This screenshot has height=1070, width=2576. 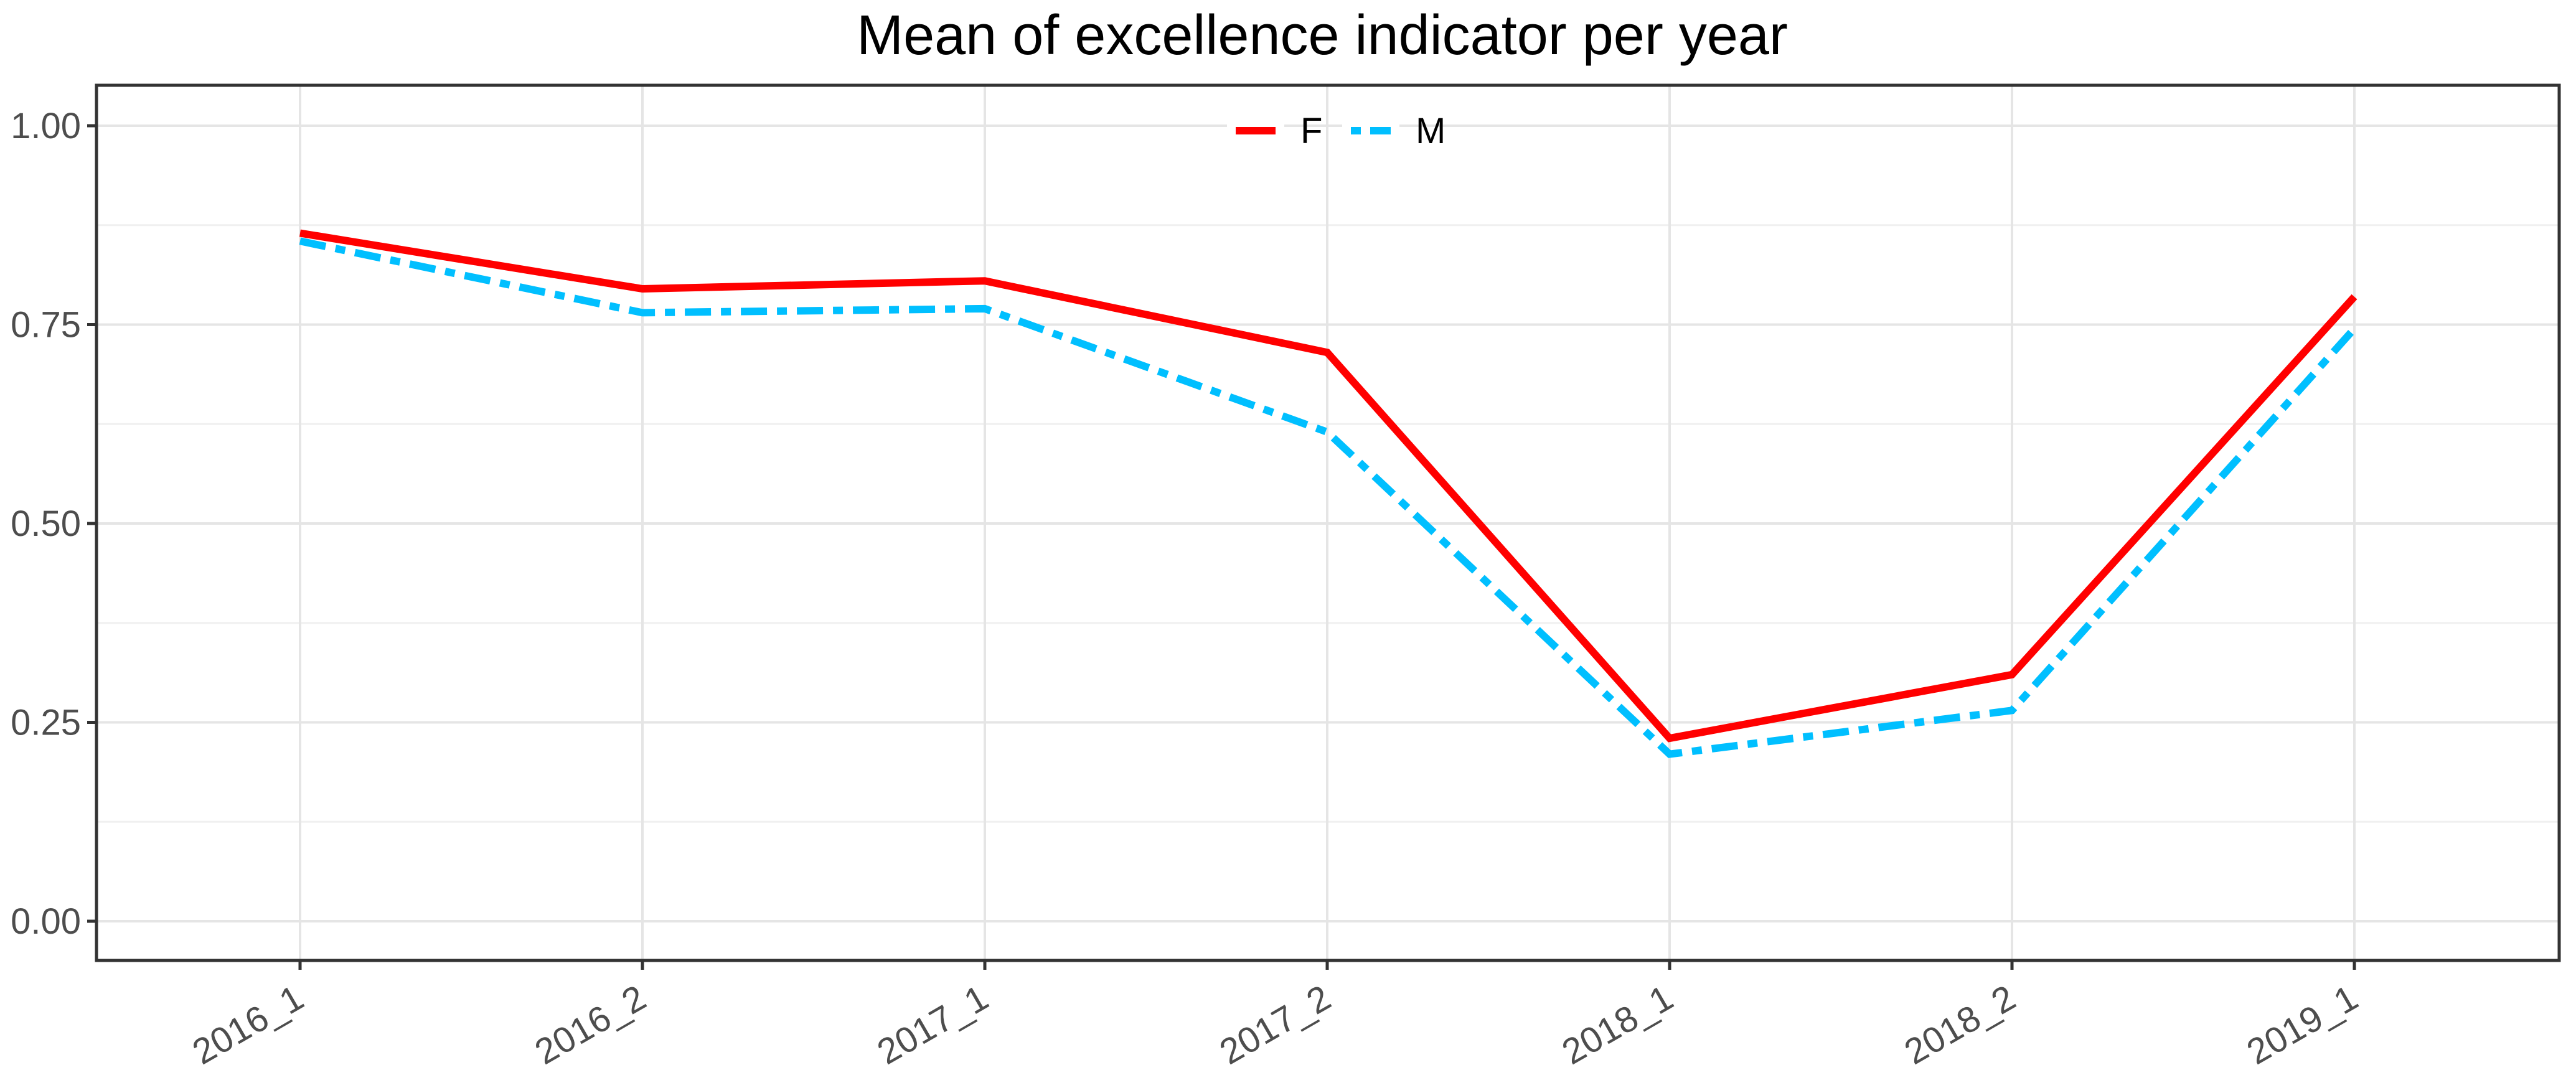 I want to click on y-tick-label: 0.00, so click(x=46, y=921).